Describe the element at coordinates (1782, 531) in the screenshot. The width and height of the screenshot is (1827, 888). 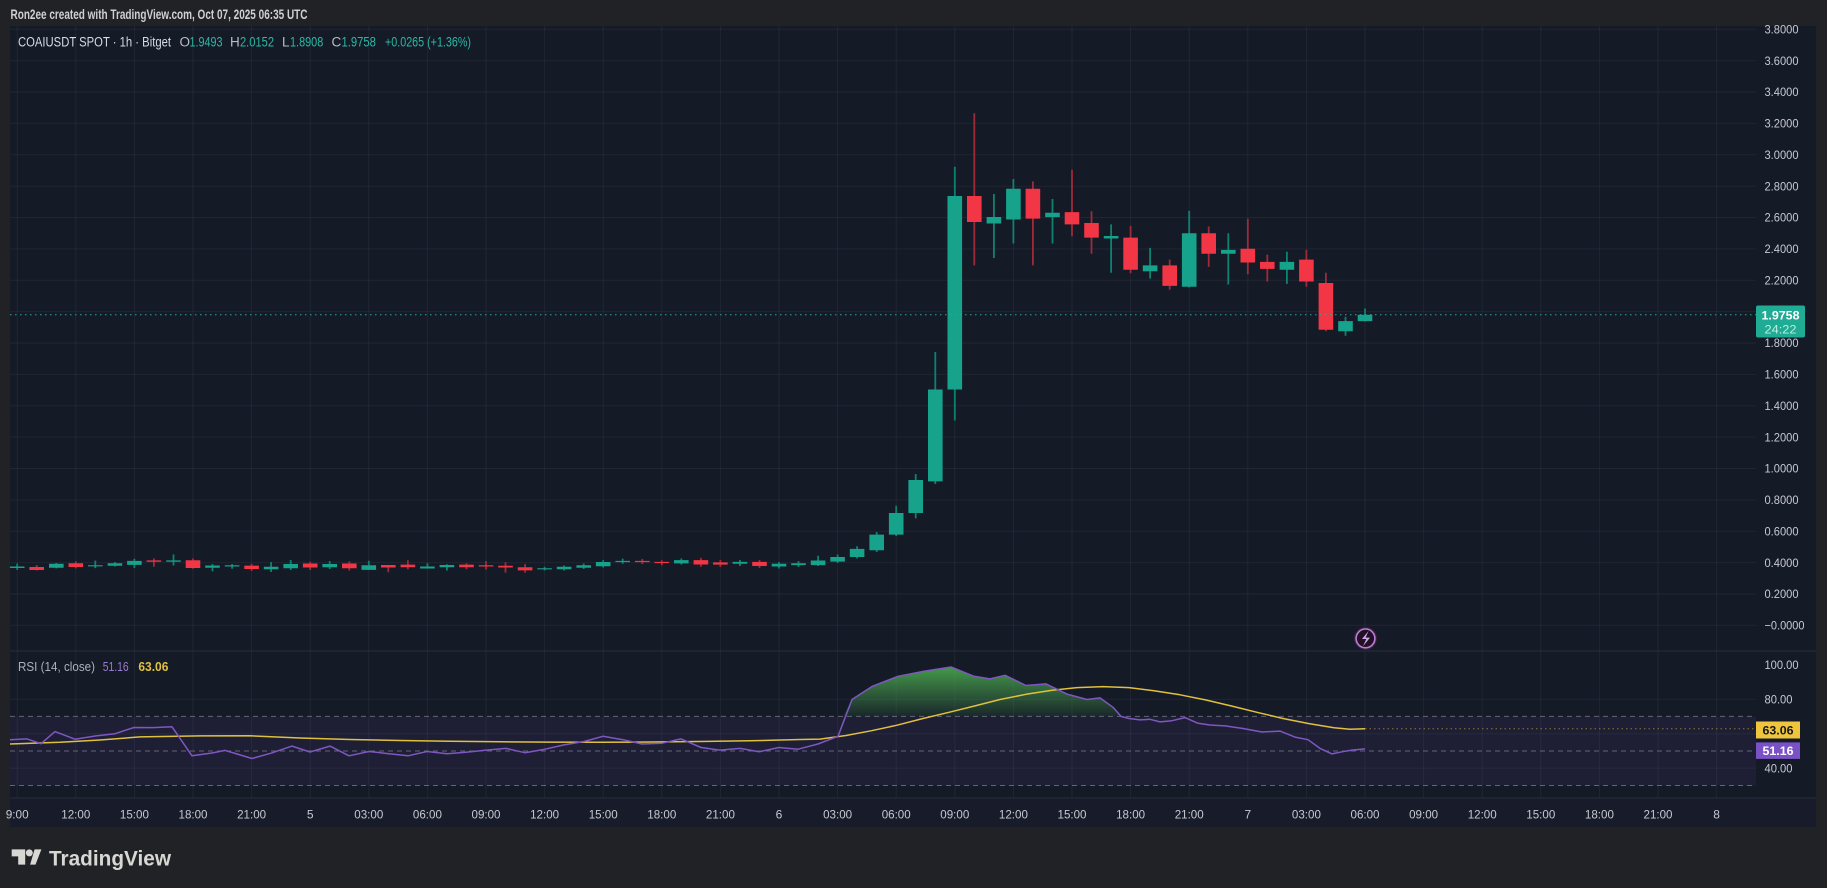
I see `svg-text: 0.6000` at that location.